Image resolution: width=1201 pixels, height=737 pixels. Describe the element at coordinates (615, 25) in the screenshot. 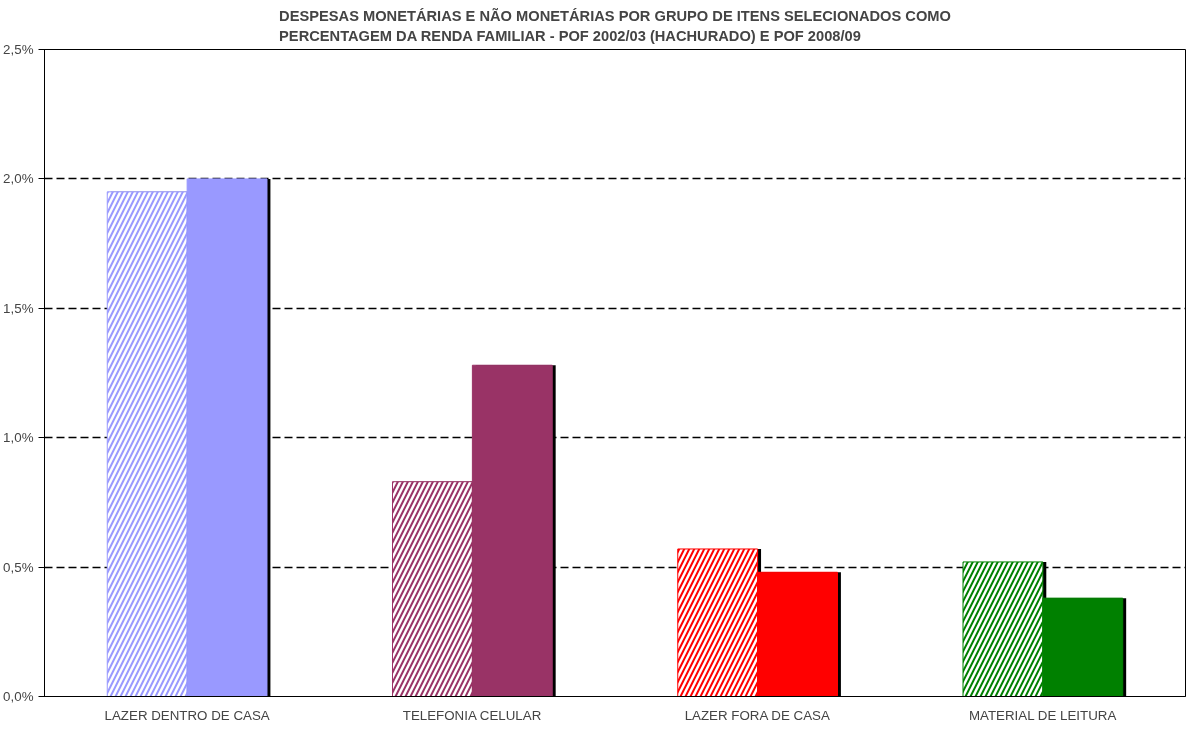

I see `chart-title: DESPESAS MONETÁRIAS E NÃO MONETÁRIAS POR GRUPO DE ITENS SELECIONADOS COMO PERCENTAGEM DA RENDA FAMILIAR - POF 2002/03 (HACHURADO) E POF 2008/09` at that location.